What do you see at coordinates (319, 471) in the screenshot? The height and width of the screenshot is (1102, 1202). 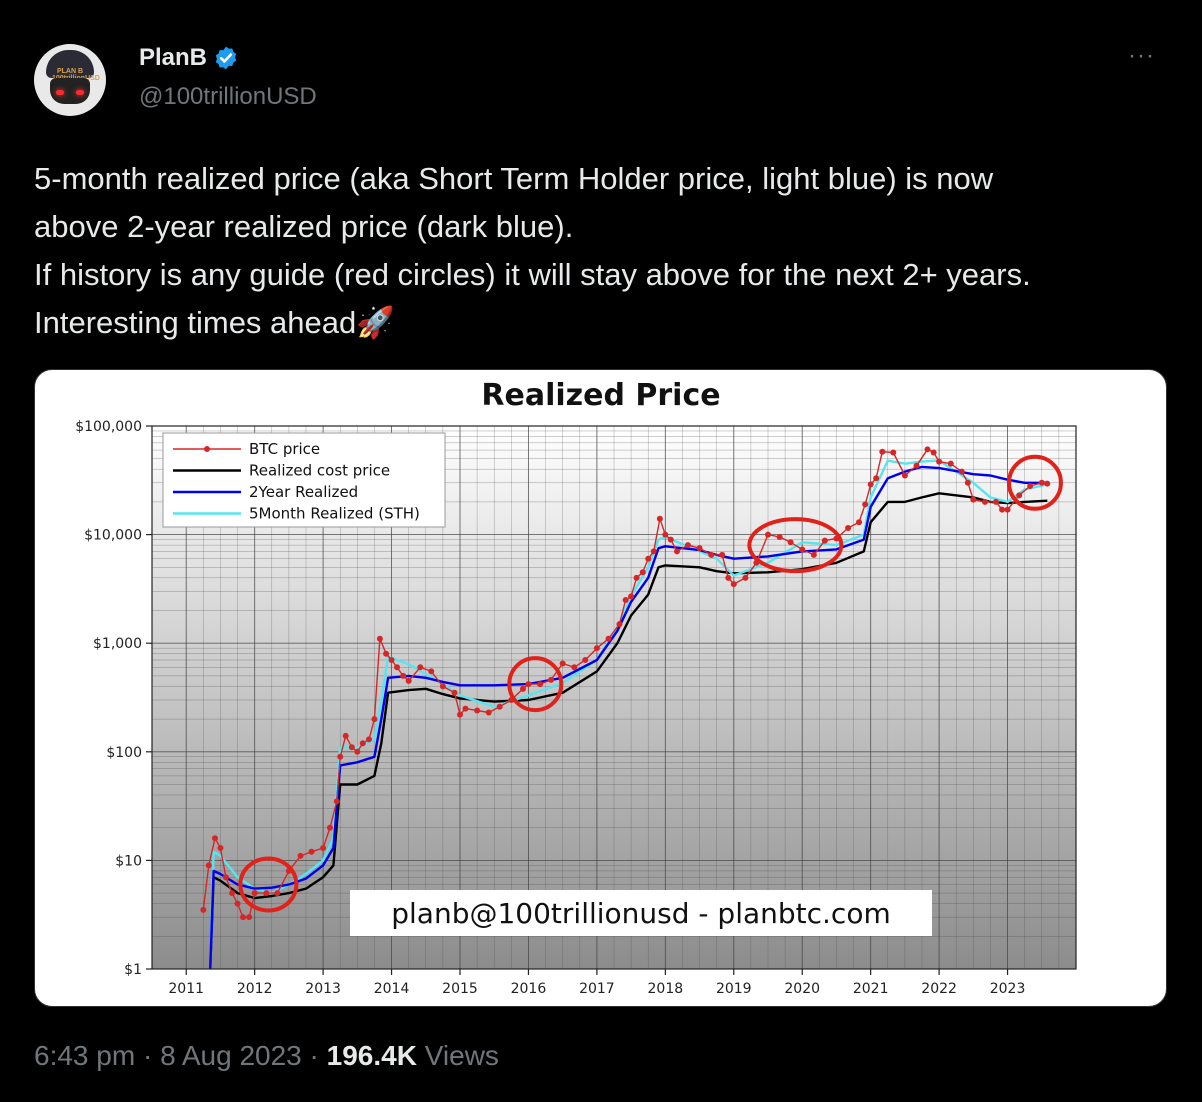 I see `legend-label: Realized cost price` at bounding box center [319, 471].